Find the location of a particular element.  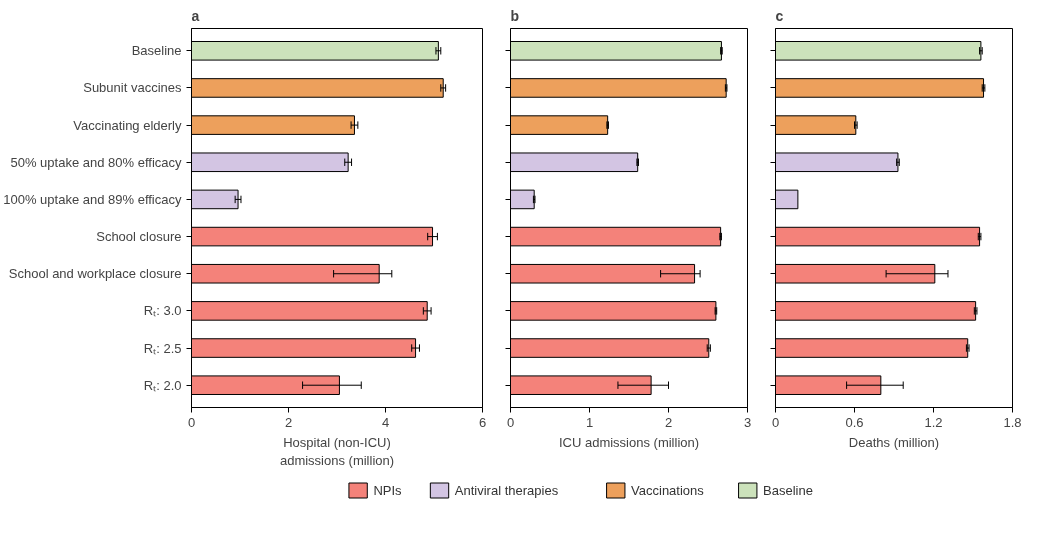

x-axis-title: Deaths (million) is located at coordinates (894, 442).